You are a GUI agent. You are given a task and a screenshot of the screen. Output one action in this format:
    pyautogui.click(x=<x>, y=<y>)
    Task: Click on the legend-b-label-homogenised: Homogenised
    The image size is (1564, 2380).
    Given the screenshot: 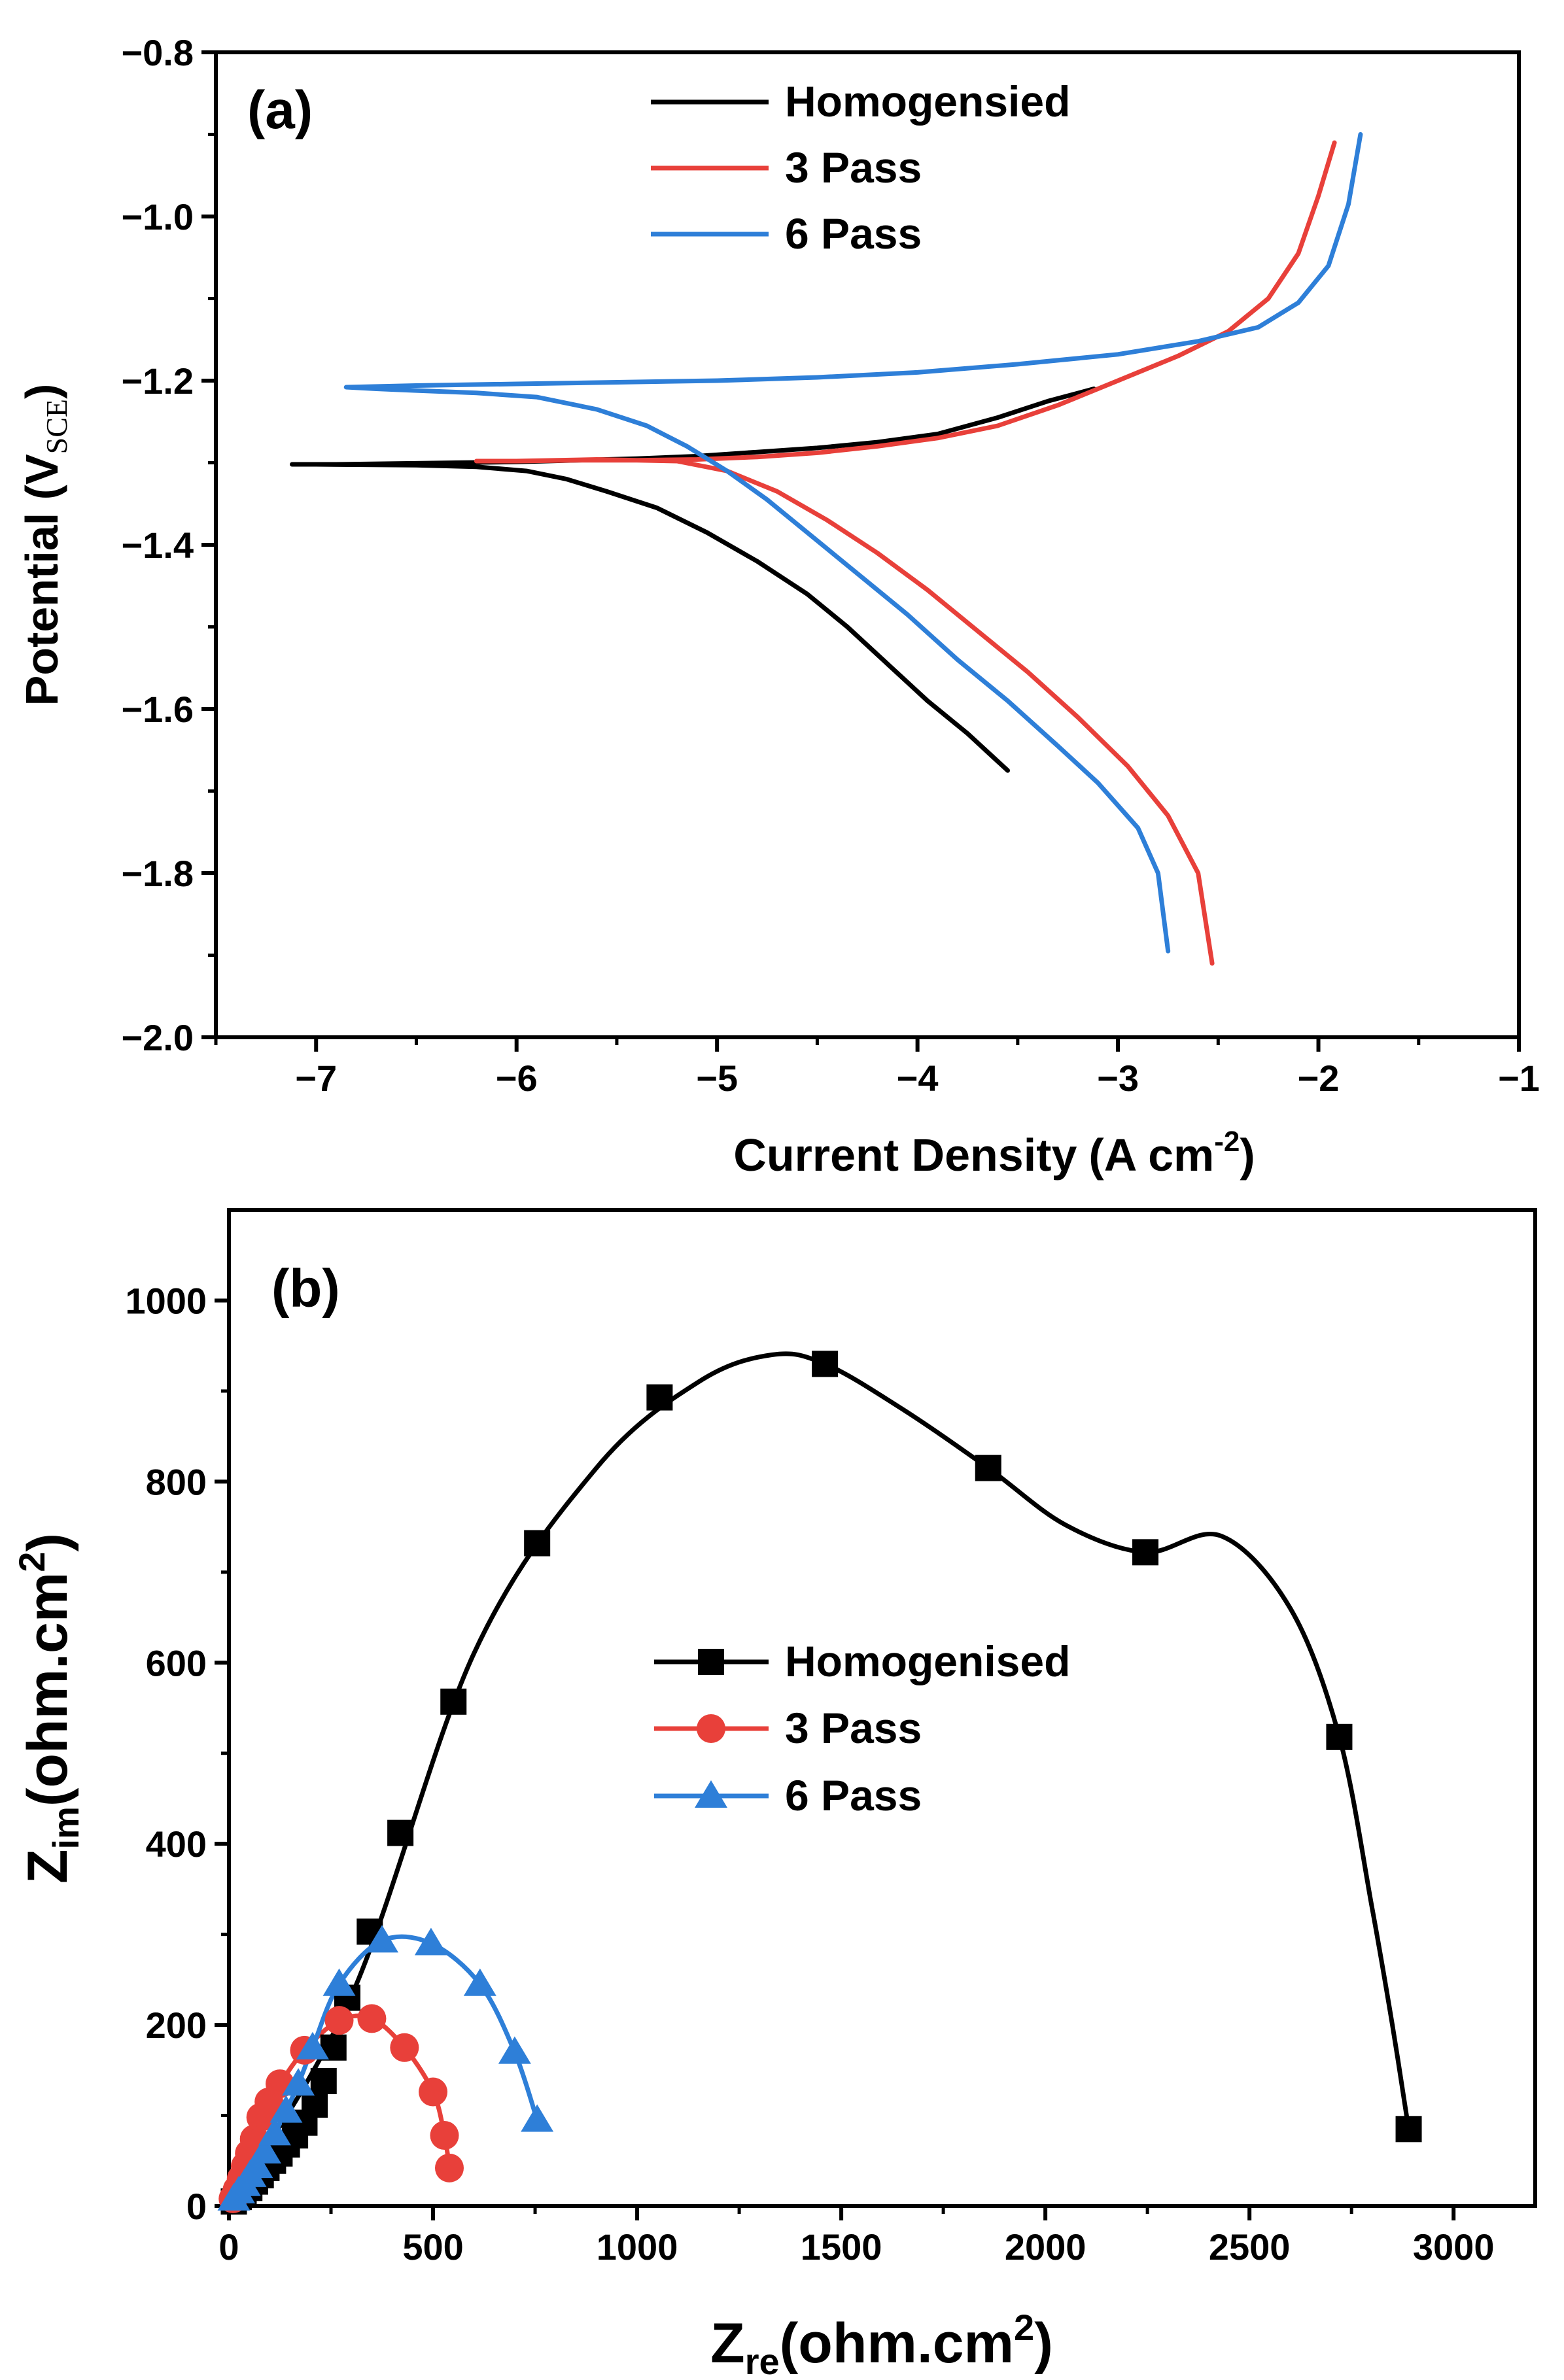 What is the action you would take?
    pyautogui.click(x=927, y=1661)
    